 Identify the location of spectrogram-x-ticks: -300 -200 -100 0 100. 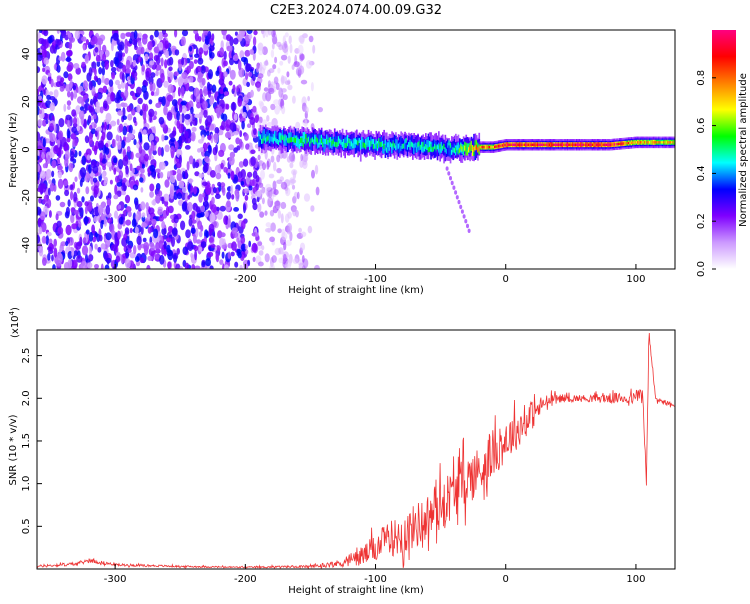
(374, 274).